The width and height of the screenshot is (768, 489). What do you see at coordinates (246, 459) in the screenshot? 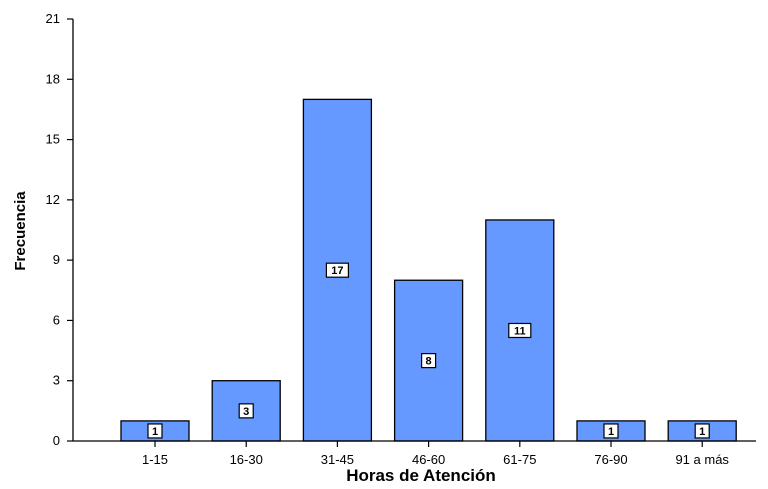
I see `x-tick-label: 16-30` at bounding box center [246, 459].